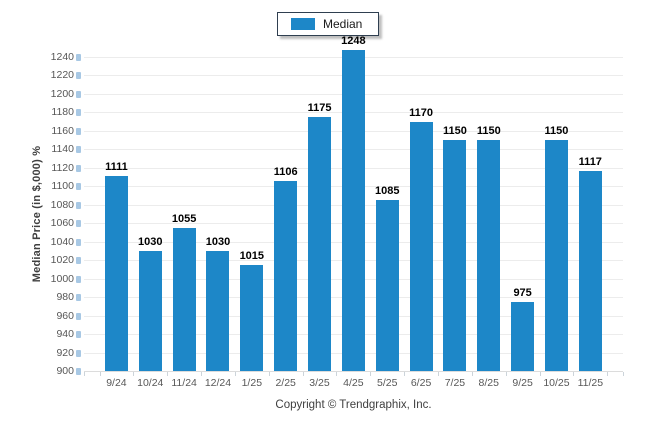 Image resolution: width=646 pixels, height=434 pixels. What do you see at coordinates (590, 383) in the screenshot?
I see `x-tick-label: 11/25` at bounding box center [590, 383].